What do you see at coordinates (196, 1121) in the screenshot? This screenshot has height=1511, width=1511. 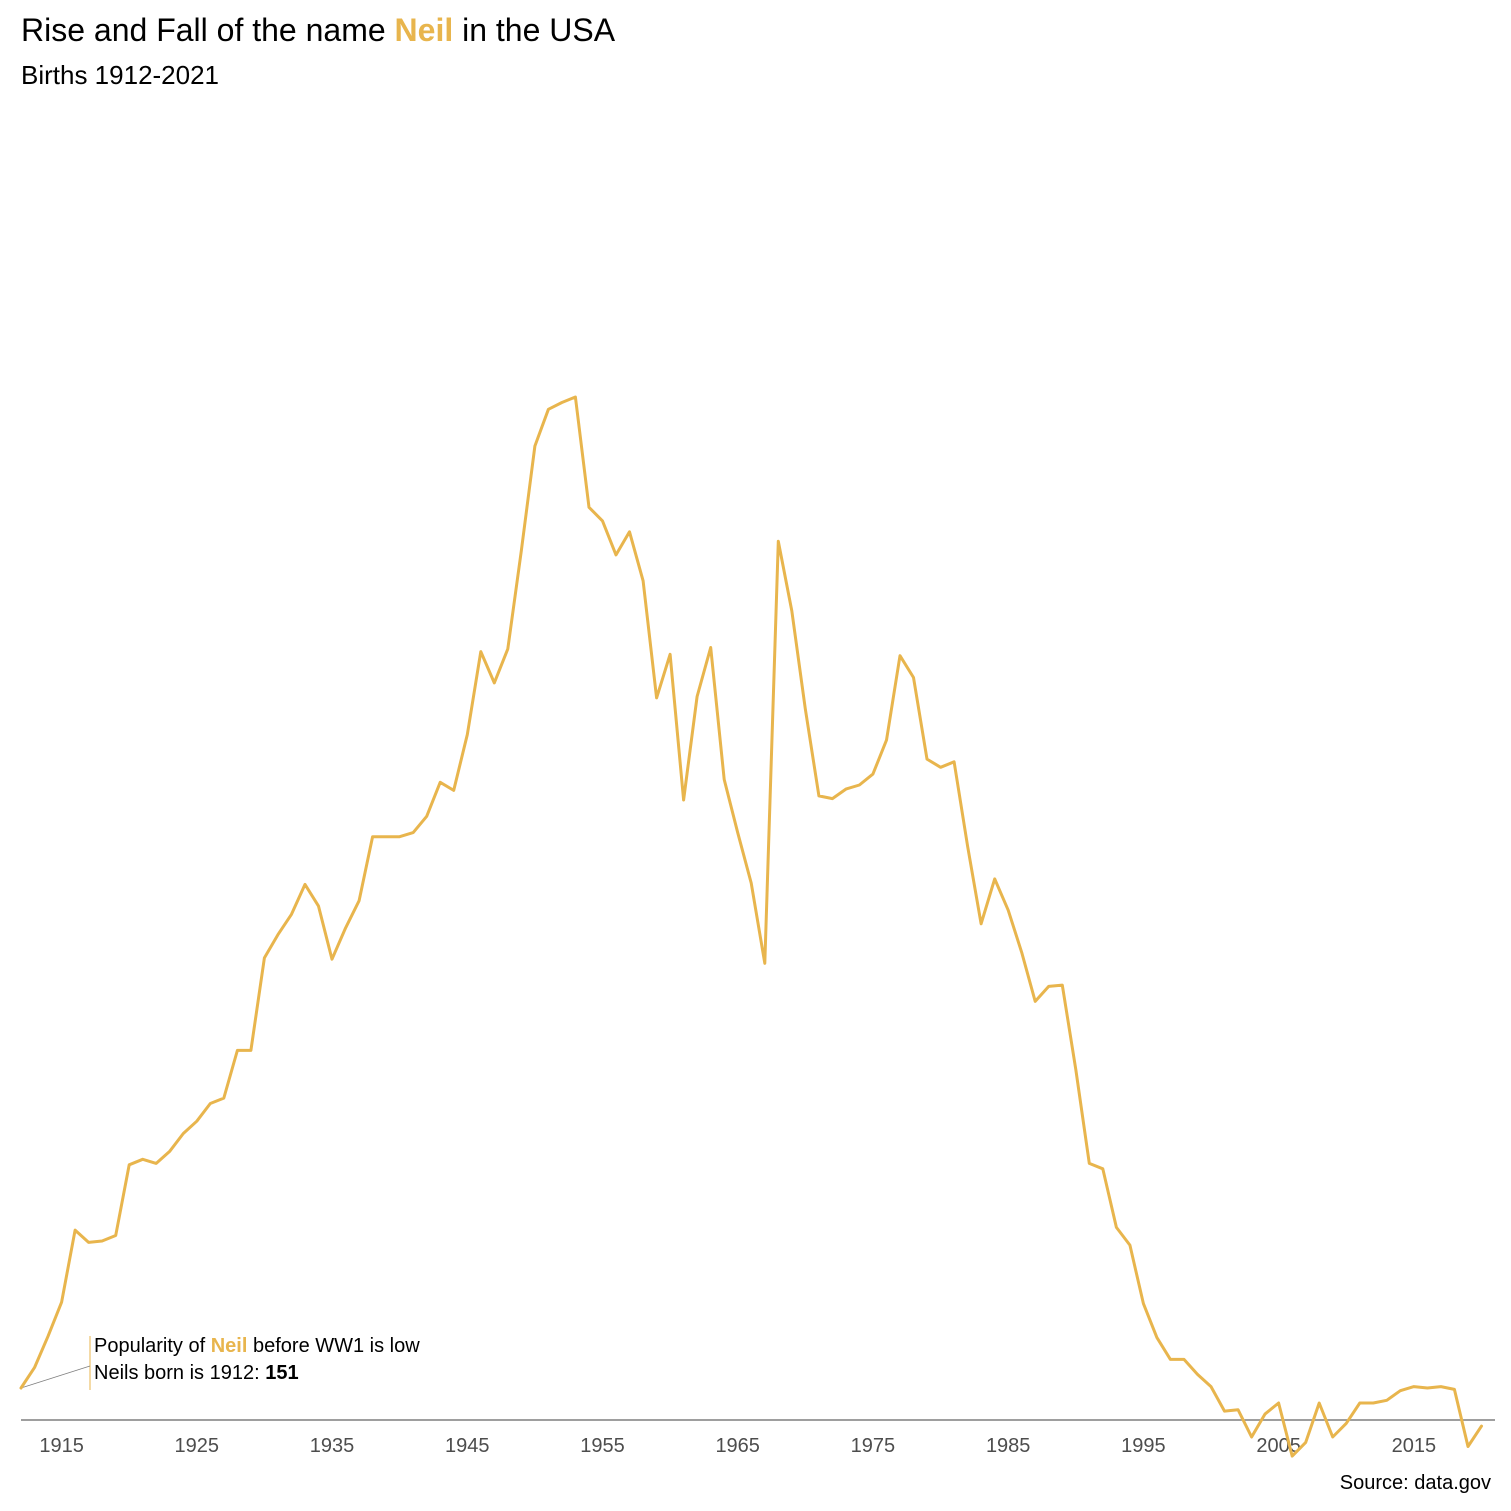 I see `data-point-1925` at bounding box center [196, 1121].